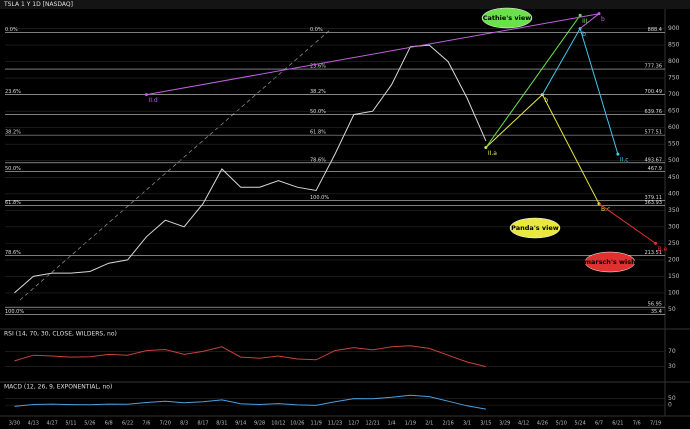 The height and width of the screenshot is (429, 690). I want to click on wave-label: B.e, so click(663, 249).